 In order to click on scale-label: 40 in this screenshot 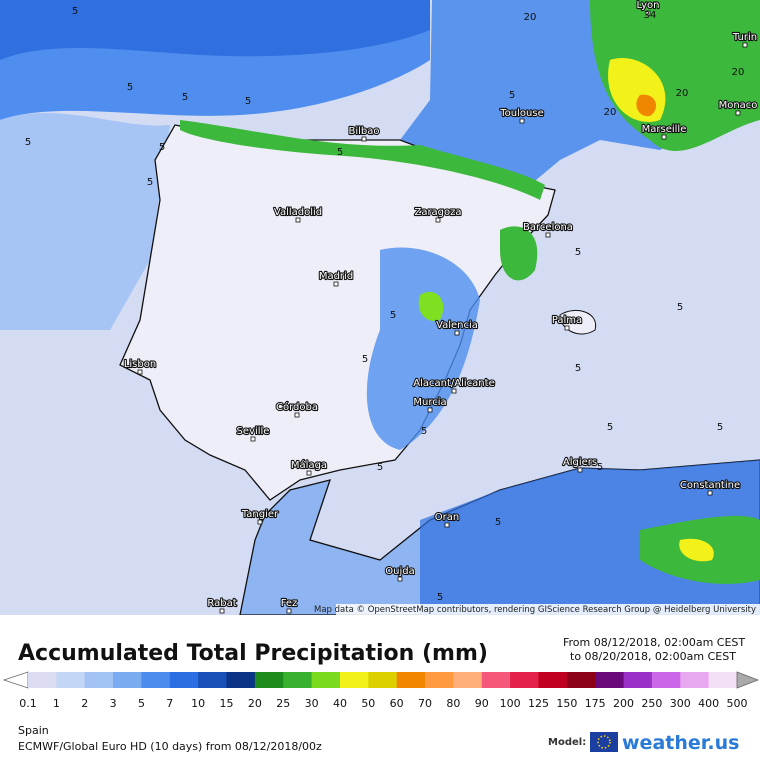, I will do `click(340, 703)`.